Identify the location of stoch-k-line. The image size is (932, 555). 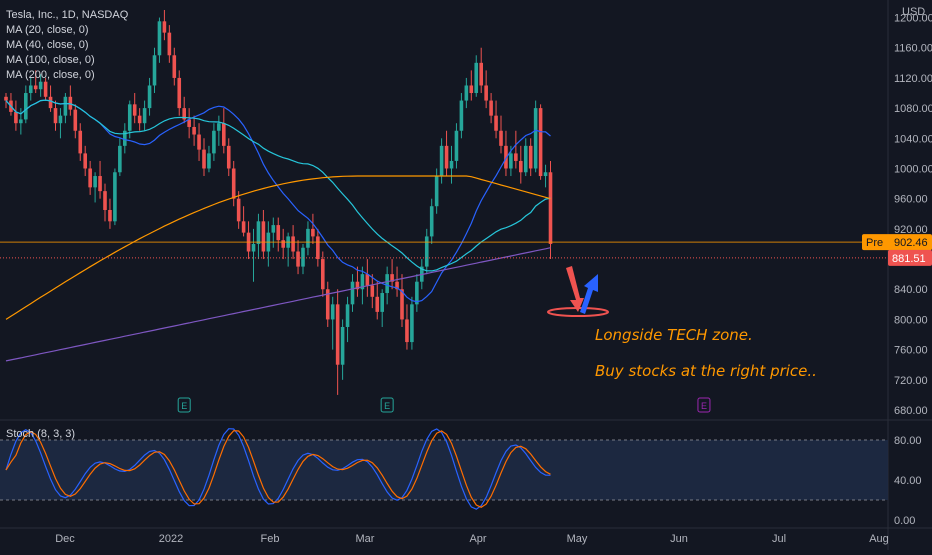
(278, 469).